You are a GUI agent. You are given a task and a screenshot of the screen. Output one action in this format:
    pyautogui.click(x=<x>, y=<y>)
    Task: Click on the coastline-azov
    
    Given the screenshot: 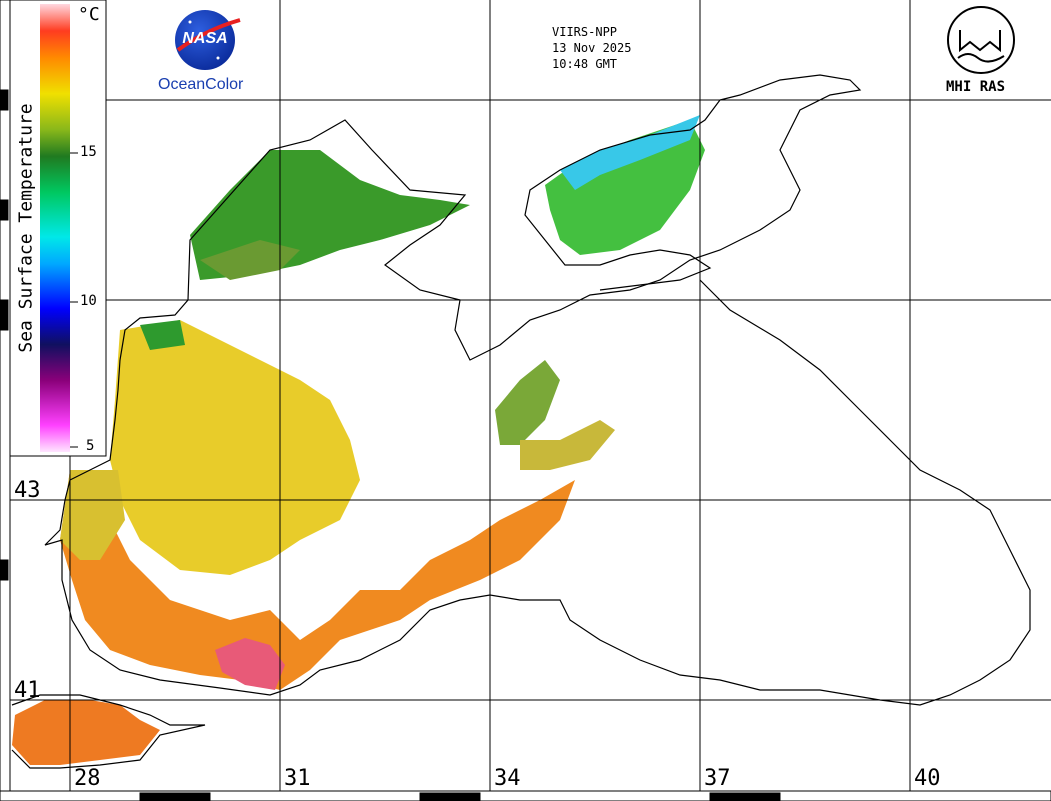 What is the action you would take?
    pyautogui.click(x=622, y=195)
    